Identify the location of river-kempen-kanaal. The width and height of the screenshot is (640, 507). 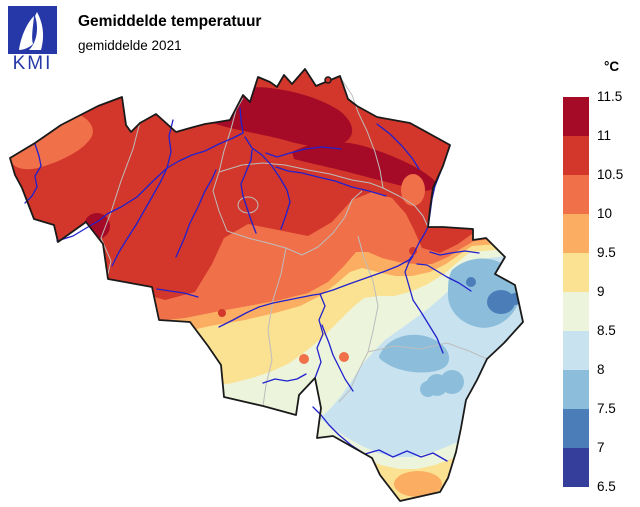
(398, 146).